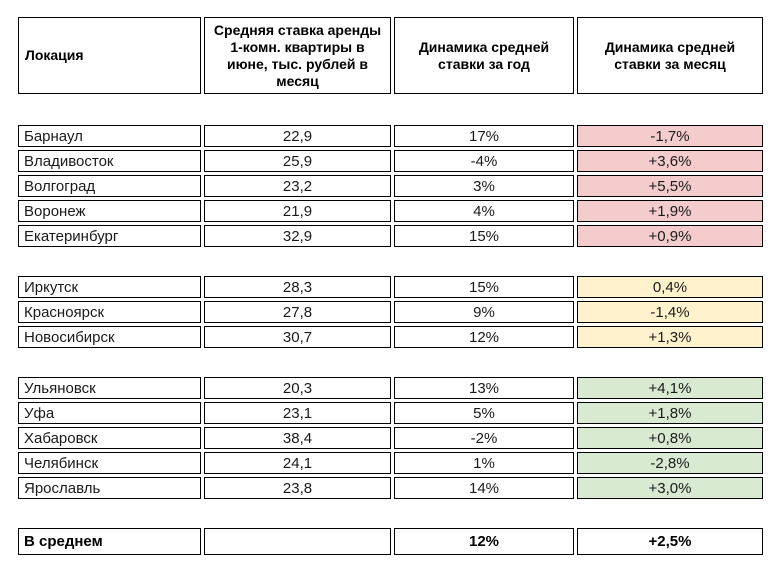 This screenshot has height=588, width=784. I want to click on table-row: Владивосток 25,9 -4% +3,6%, so click(401, 161).